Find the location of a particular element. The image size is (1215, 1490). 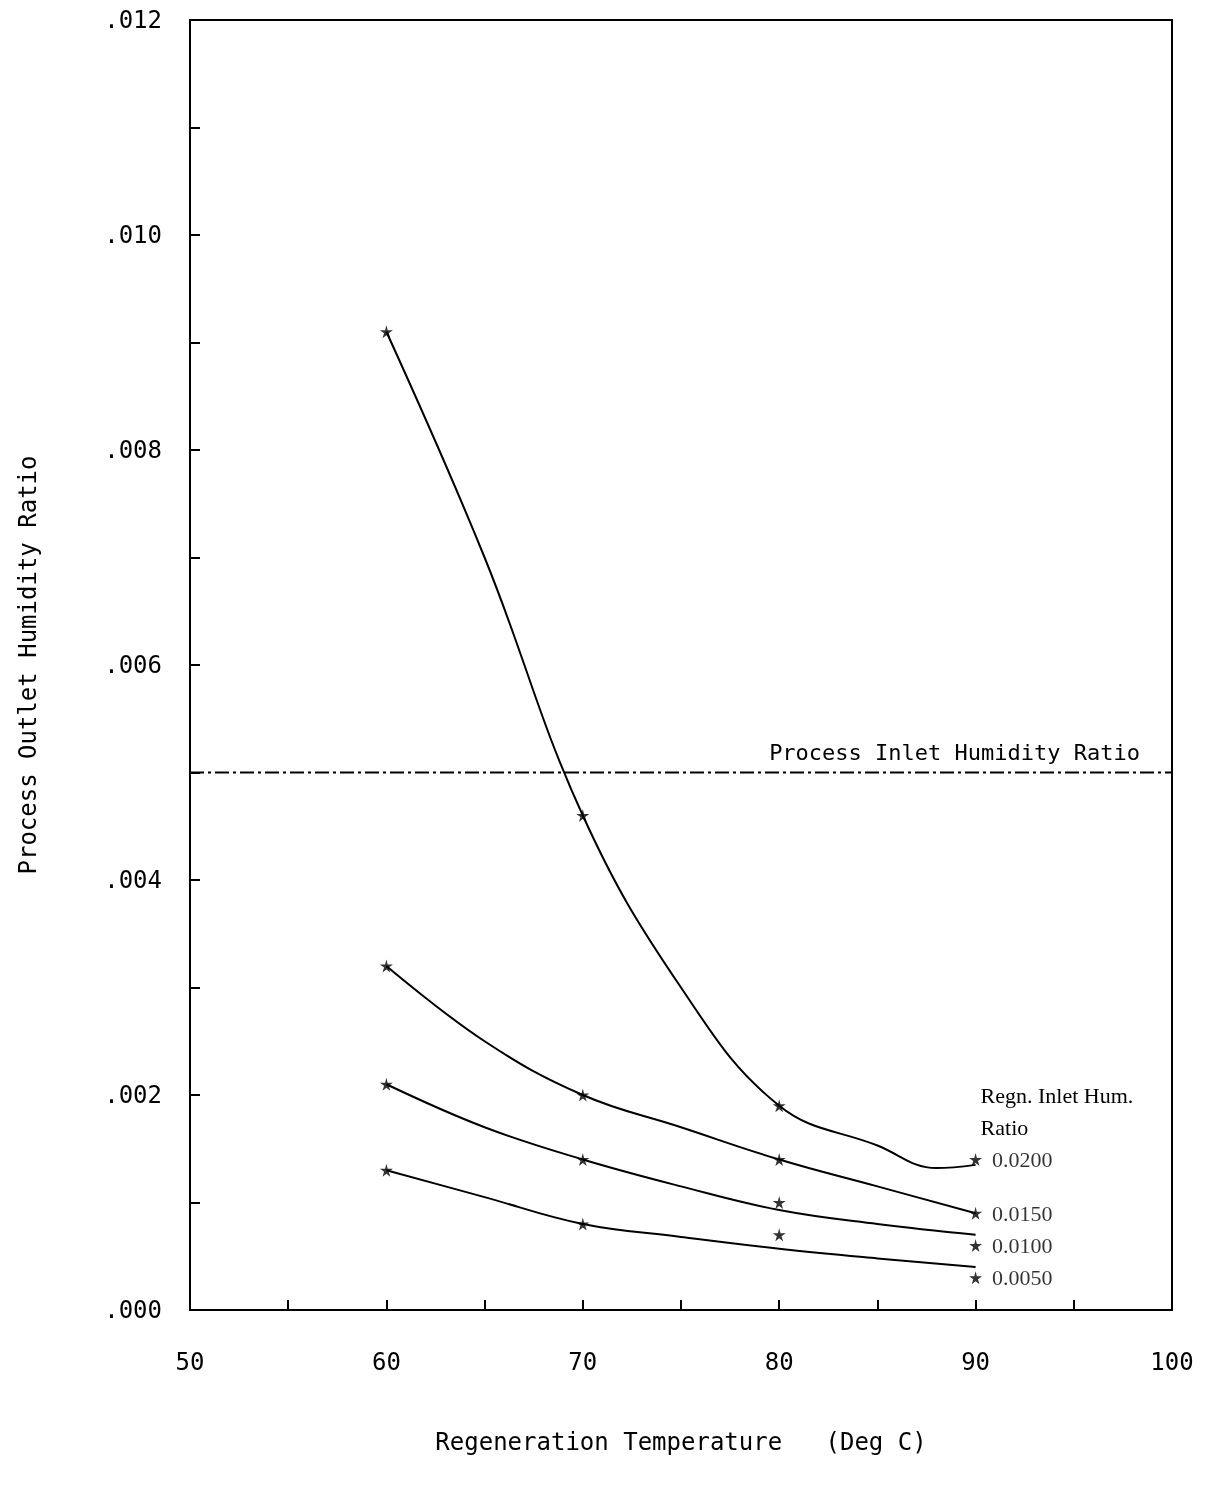

legend-title: Regn. Inlet Hum. Ratio is located at coordinates (1059, 1111).